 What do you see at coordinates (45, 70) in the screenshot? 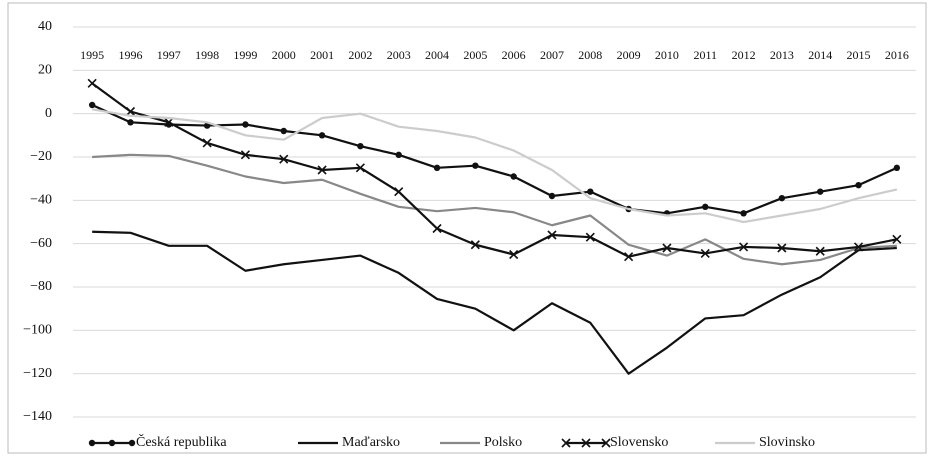
I see `y-tick-label: 20` at bounding box center [45, 70].